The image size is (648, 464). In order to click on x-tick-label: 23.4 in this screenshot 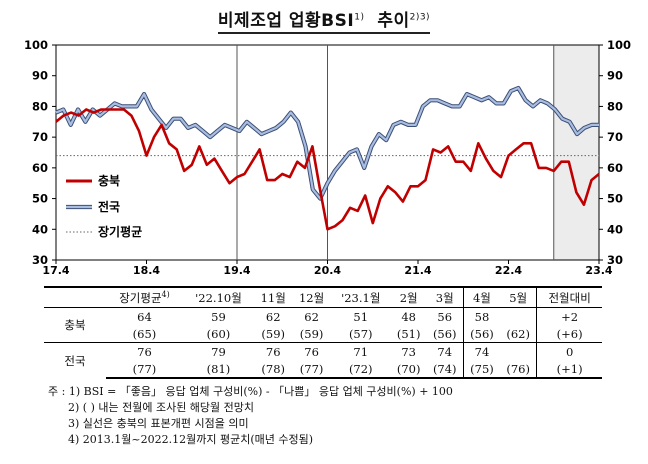, I will do `click(598, 270)`.